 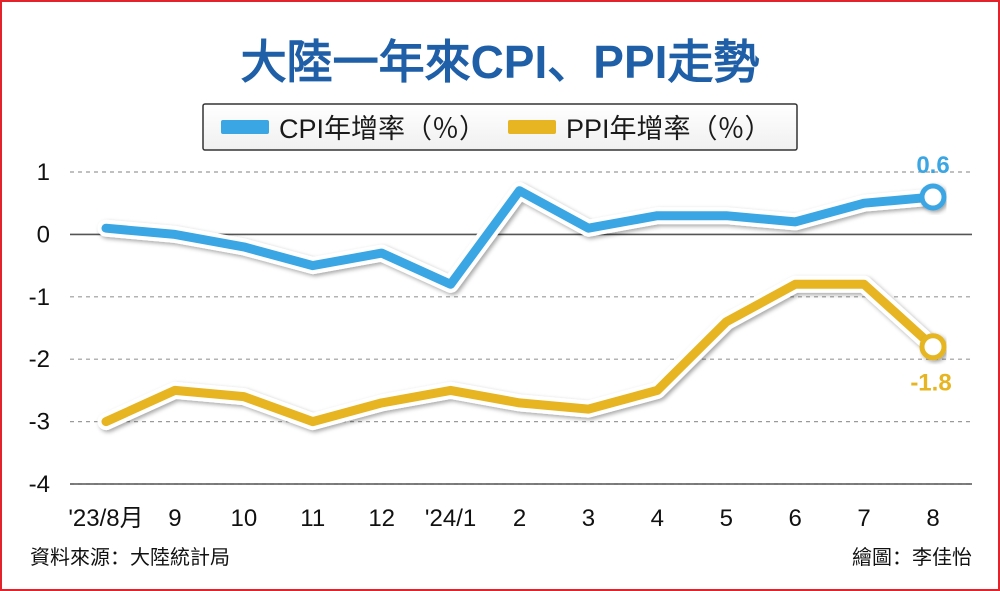 What do you see at coordinates (382, 129) in the screenshot?
I see `legend-label-cpi: CPI年增率（％）` at bounding box center [382, 129].